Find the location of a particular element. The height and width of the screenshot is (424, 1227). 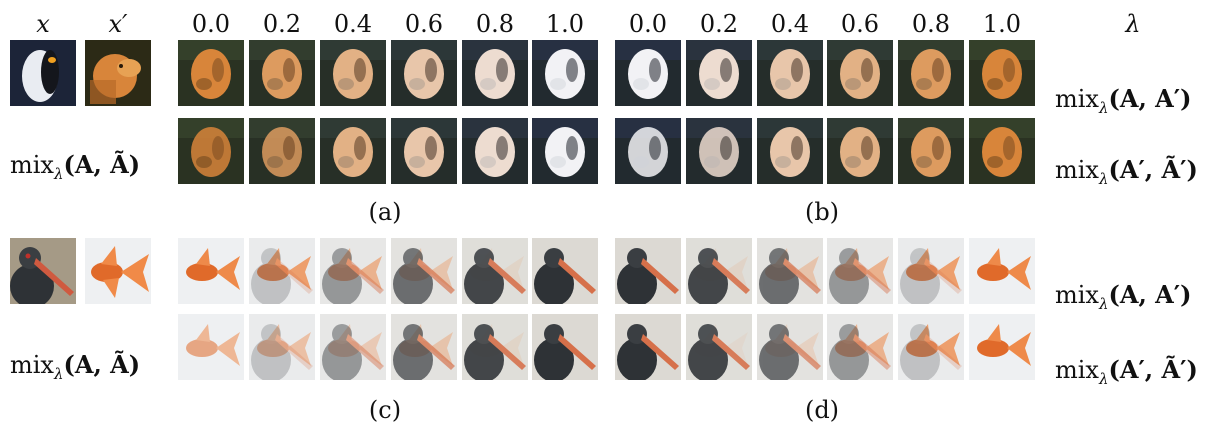

image-x-prime-fish is located at coordinates (118, 271).